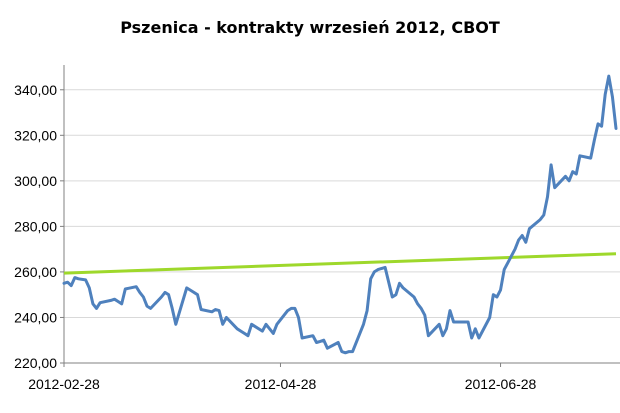 The width and height of the screenshot is (620, 413). What do you see at coordinates (282, 377) in the screenshot?
I see `x-axis-ticks: 2012-02-28 2012-04-28 2012-06-28` at bounding box center [282, 377].